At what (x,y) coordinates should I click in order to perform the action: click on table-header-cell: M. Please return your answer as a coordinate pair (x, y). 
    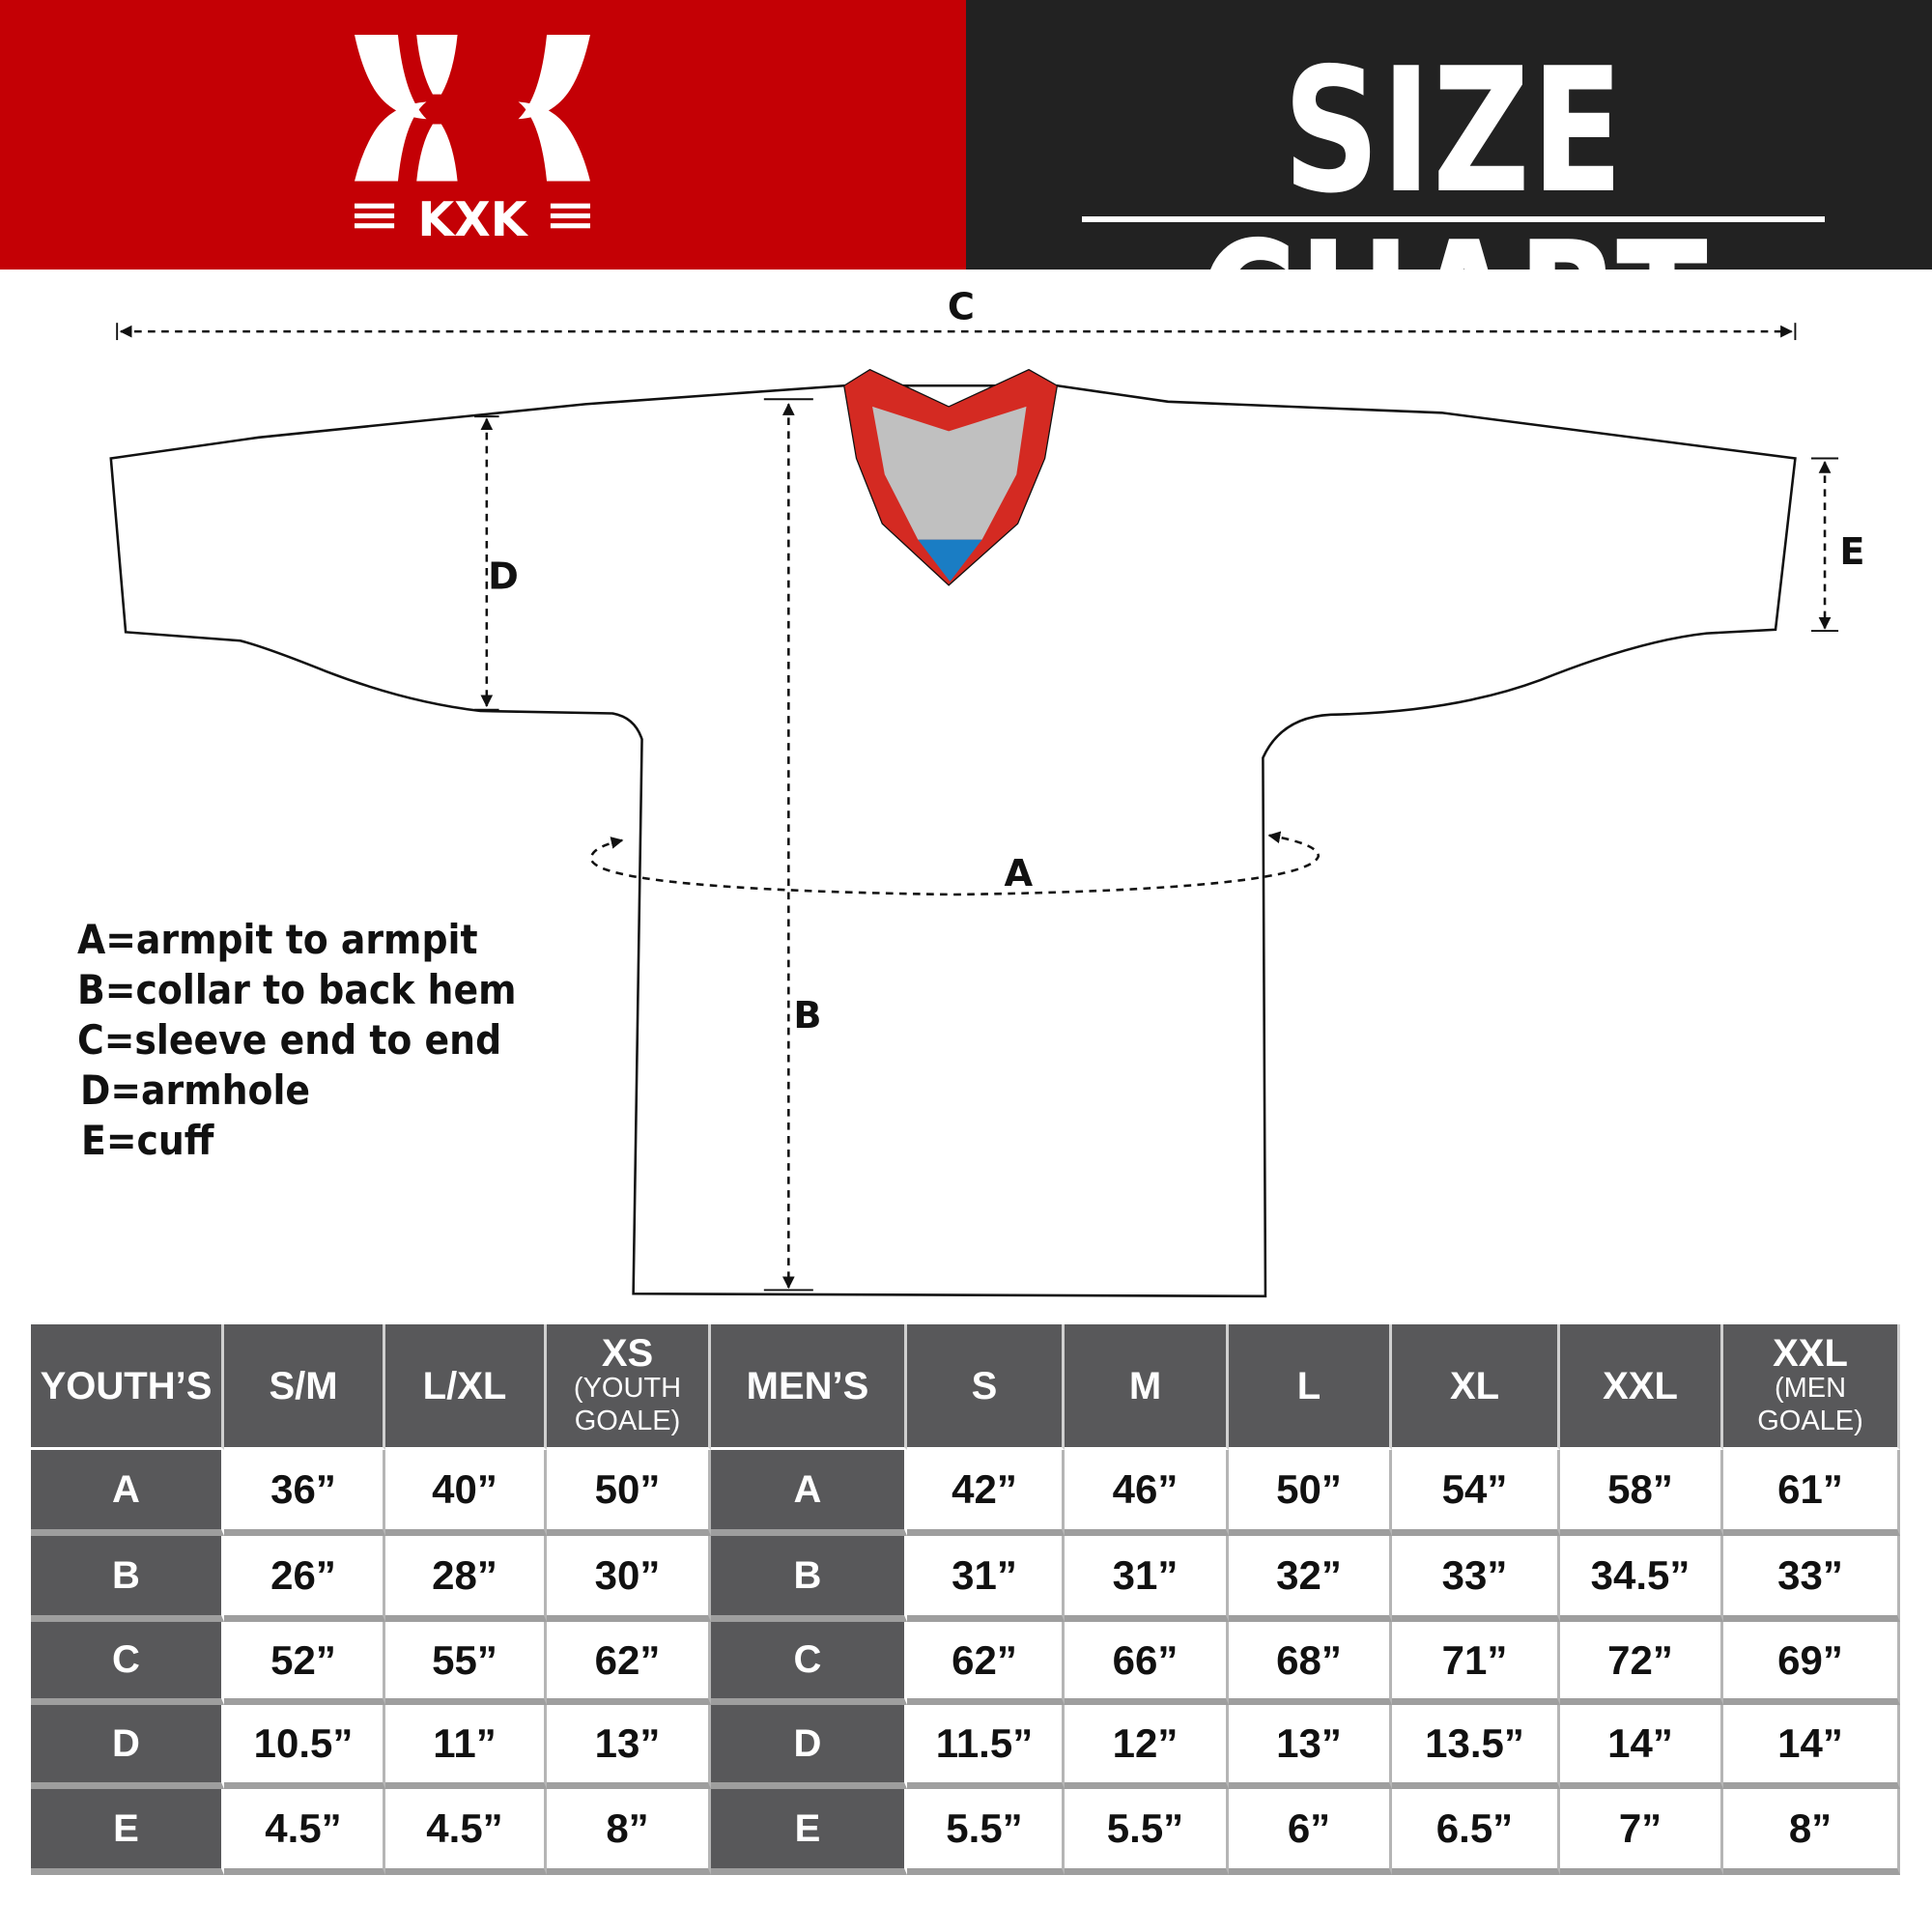
    Looking at the image, I should click on (1147, 1387).